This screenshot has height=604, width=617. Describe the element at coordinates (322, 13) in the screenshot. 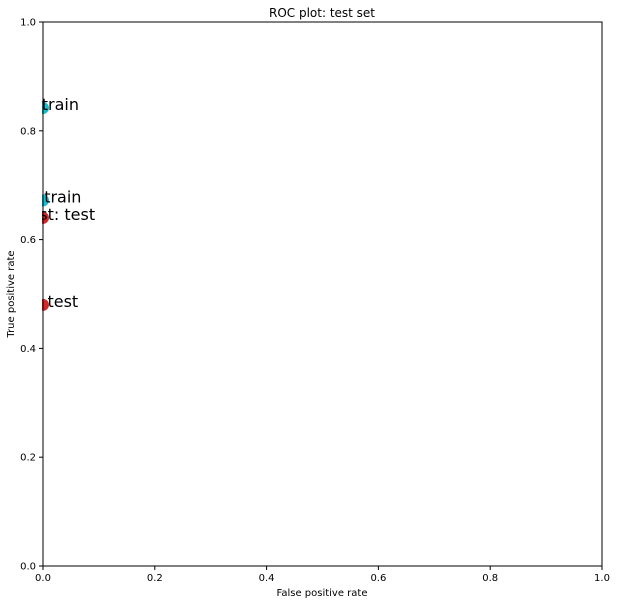

I see `chart-title: ROC plot: test set` at that location.